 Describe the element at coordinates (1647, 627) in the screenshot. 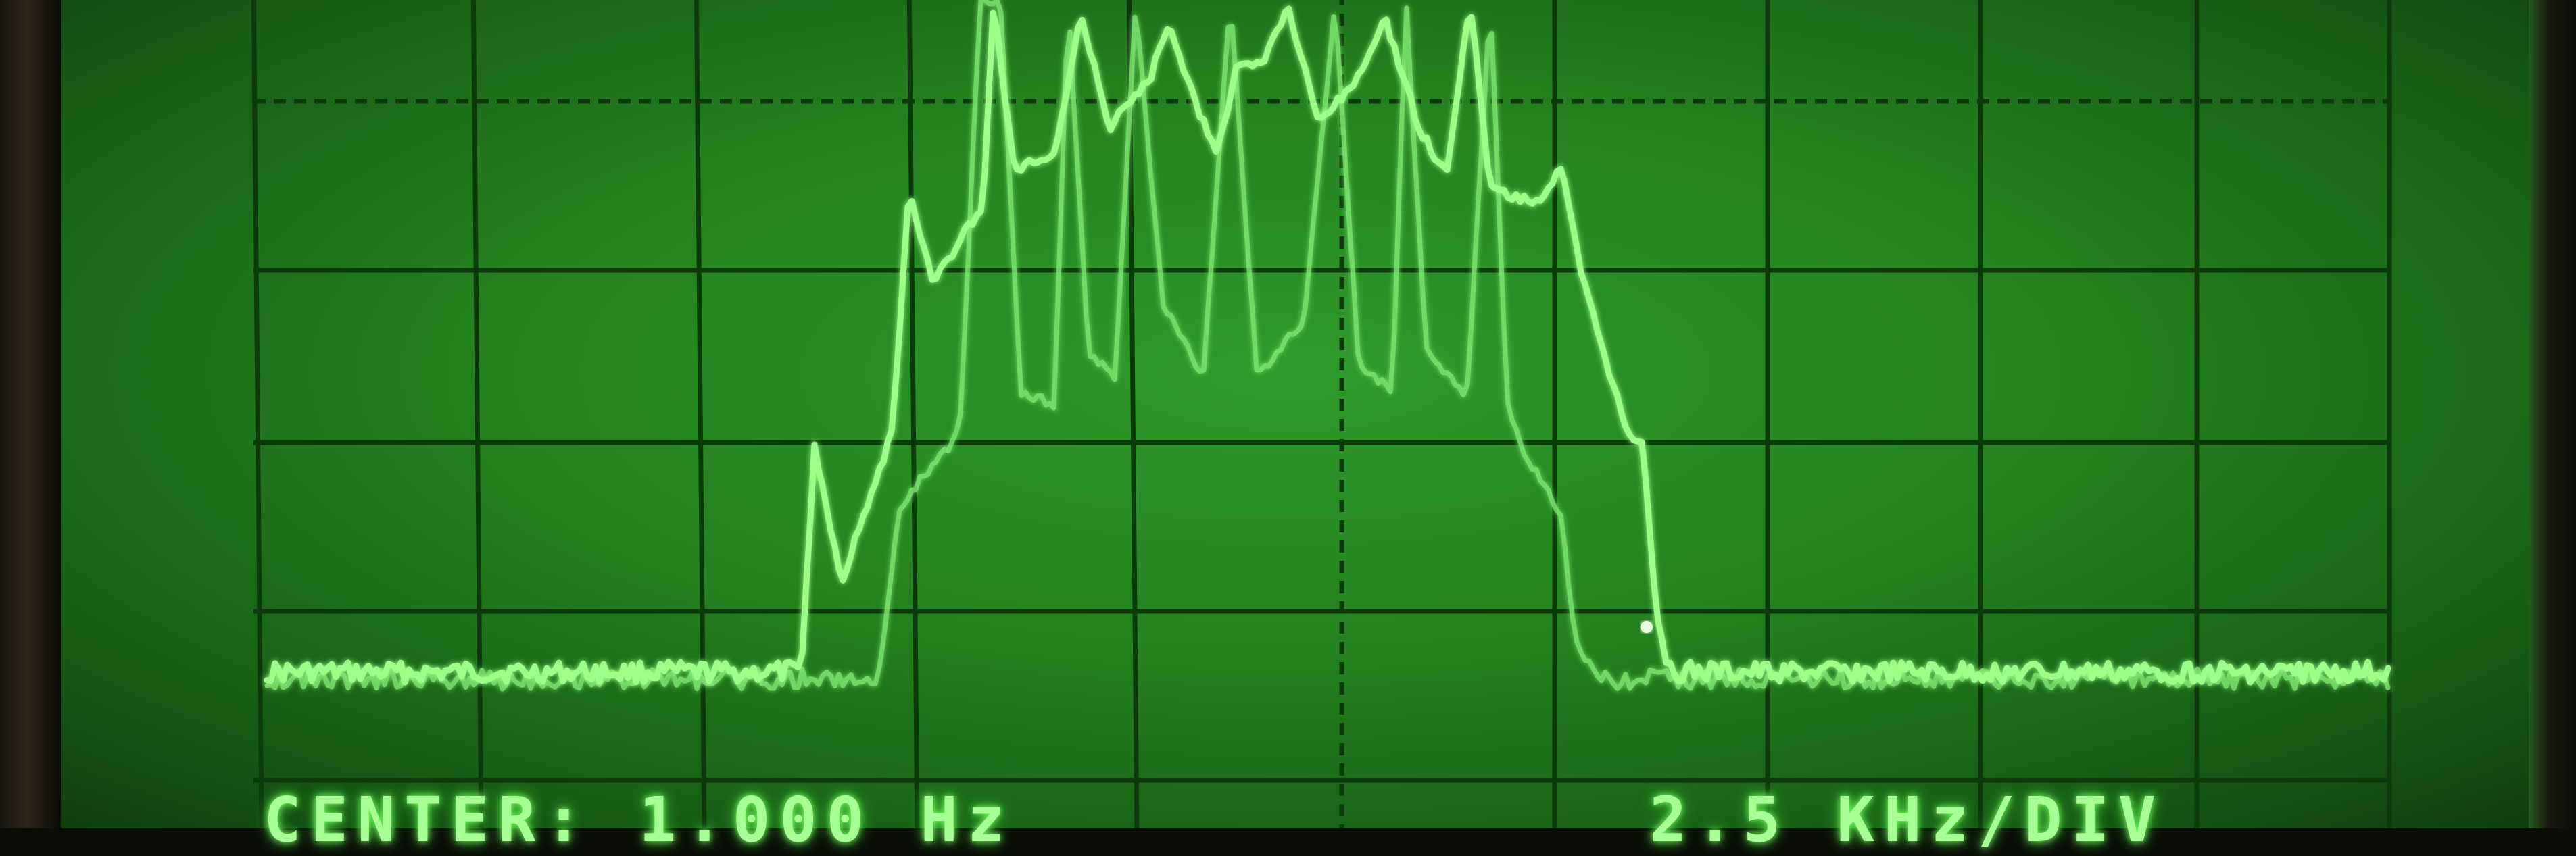

I see `trace-marker-dot` at that location.